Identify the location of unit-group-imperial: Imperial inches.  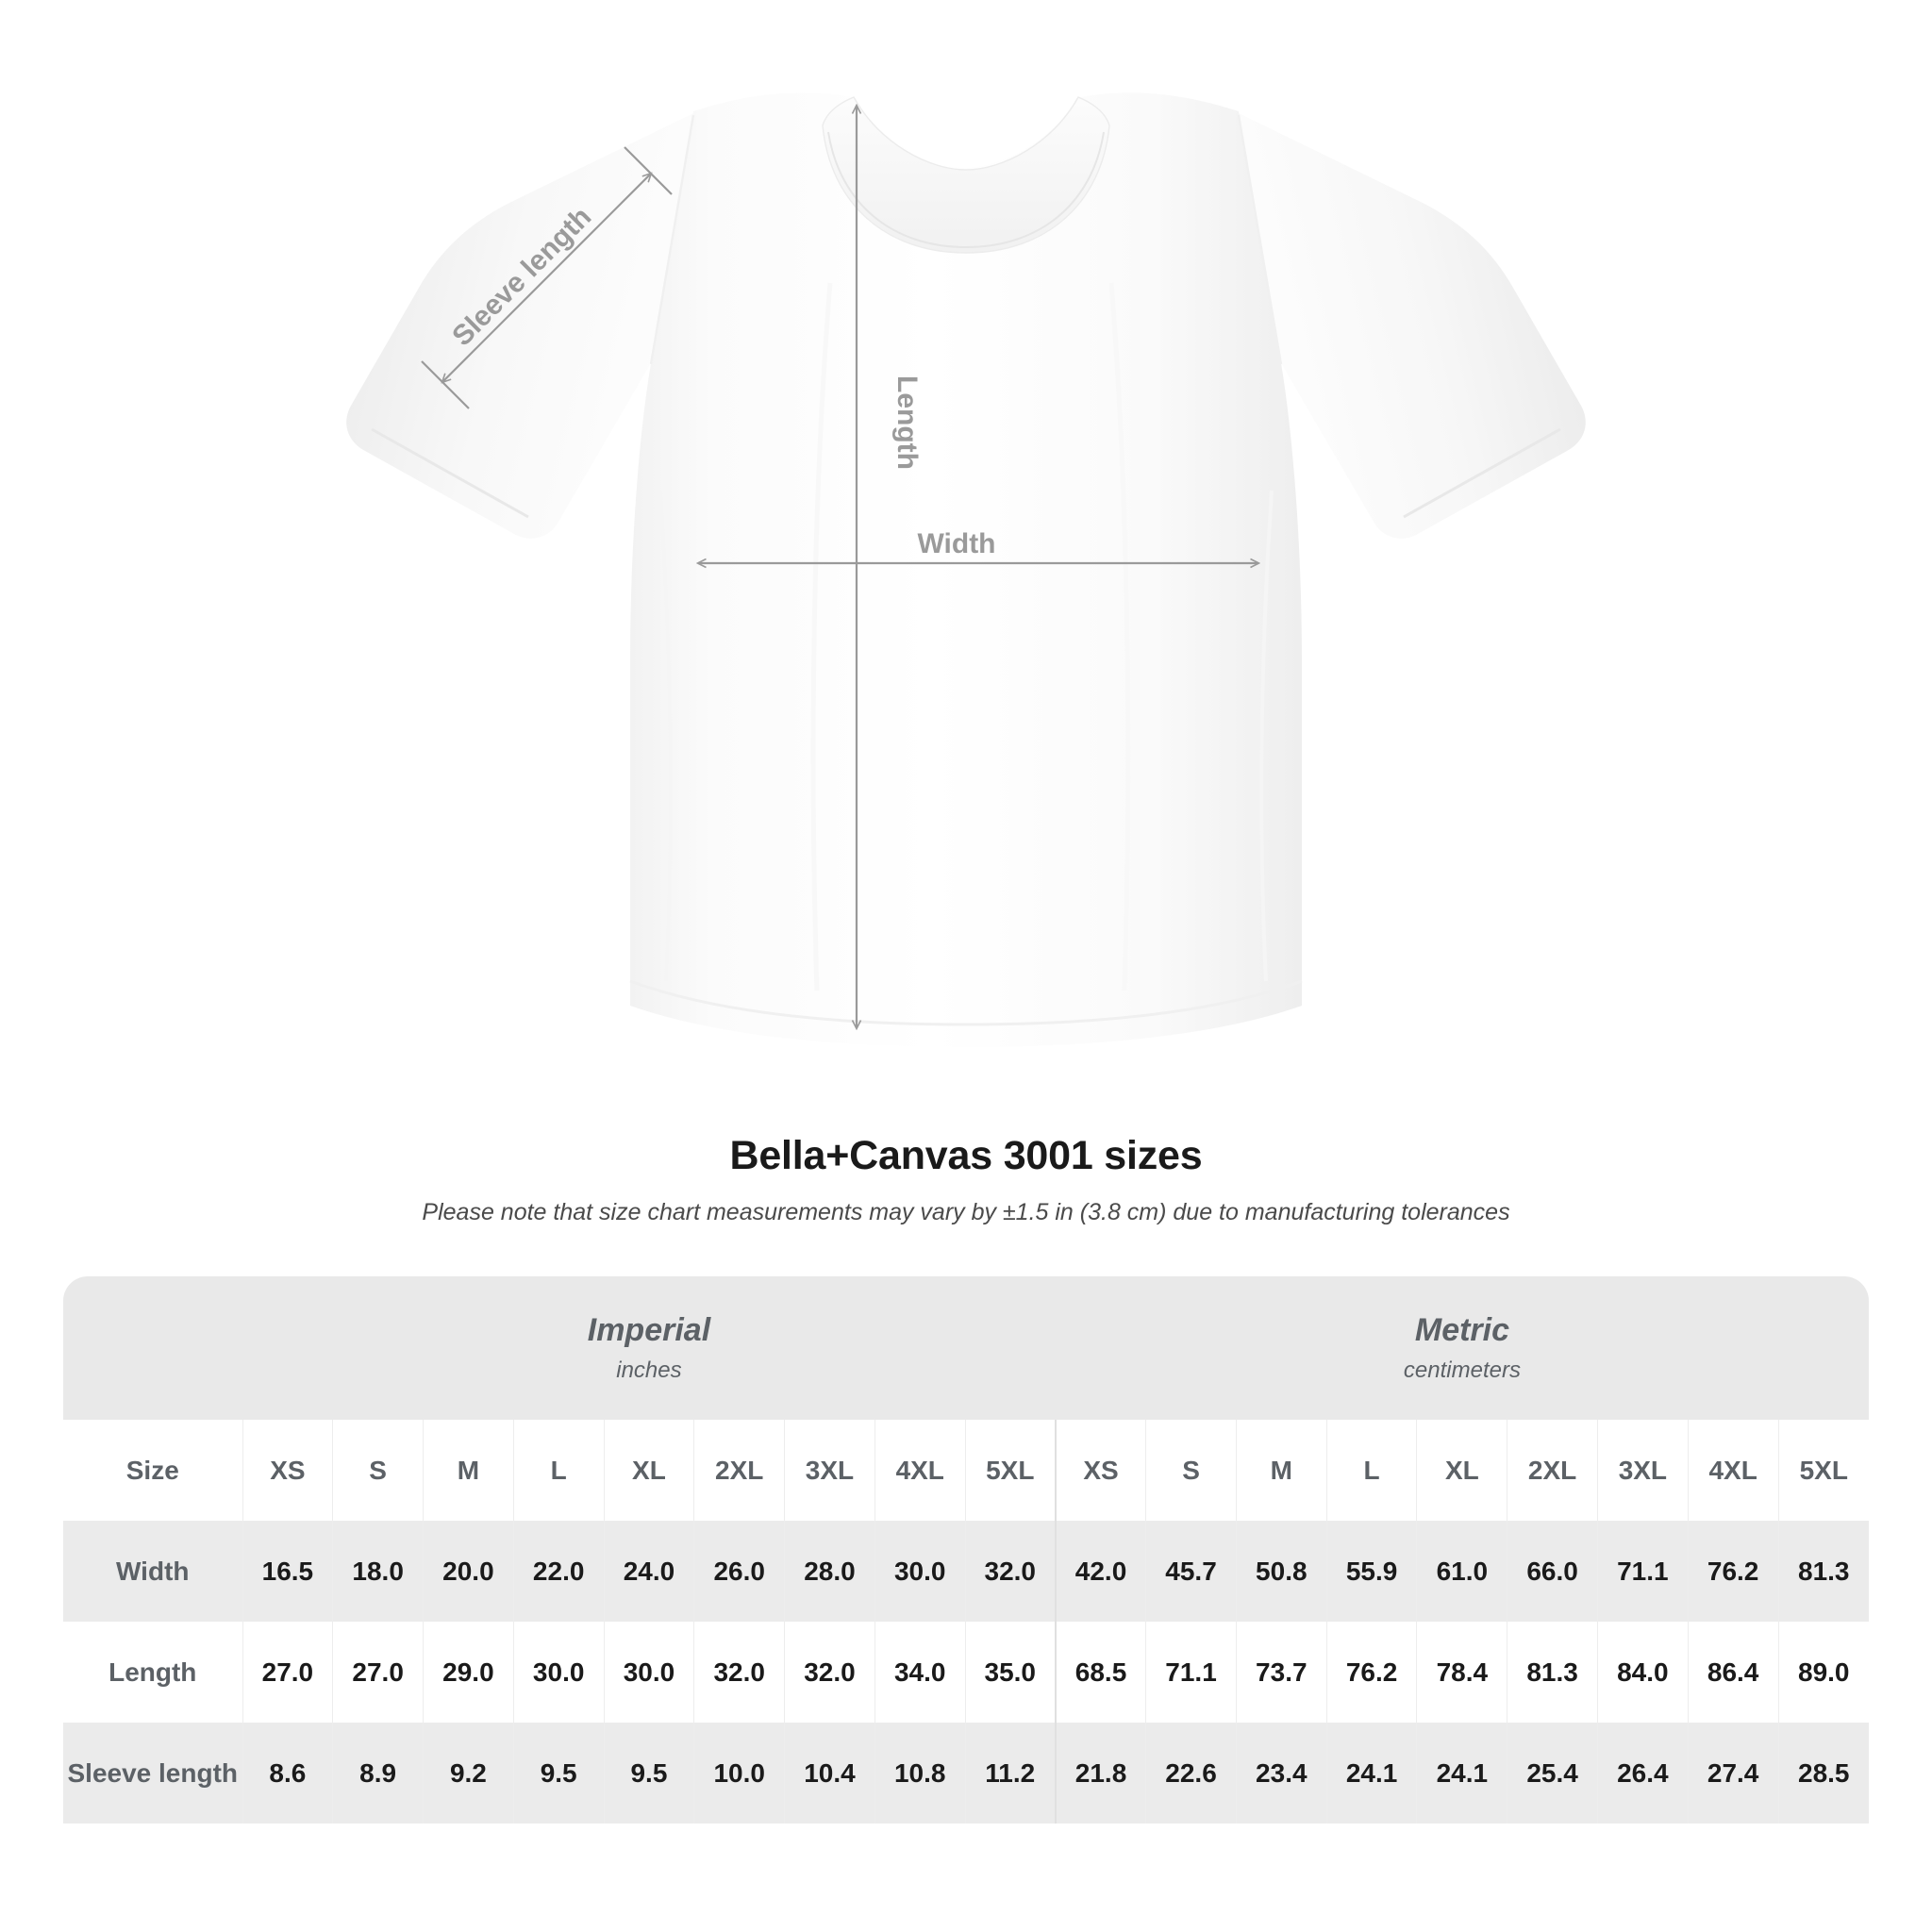
(649, 1348).